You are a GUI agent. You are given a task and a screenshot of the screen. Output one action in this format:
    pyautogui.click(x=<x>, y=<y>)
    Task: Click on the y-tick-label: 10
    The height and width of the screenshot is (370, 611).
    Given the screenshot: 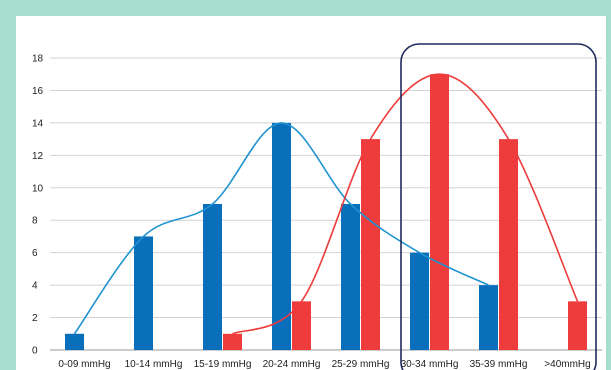 What is the action you would take?
    pyautogui.click(x=38, y=188)
    